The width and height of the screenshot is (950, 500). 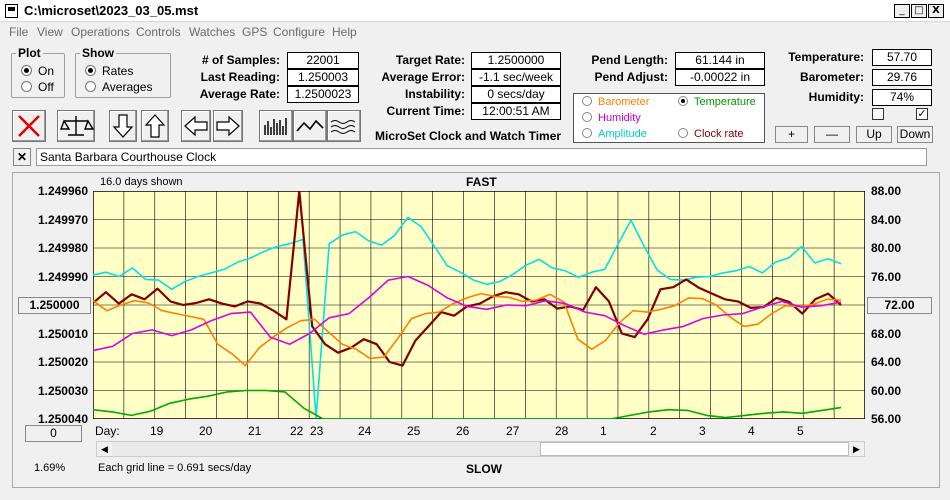 I want to click on x-tick-label: 20, so click(x=206, y=431).